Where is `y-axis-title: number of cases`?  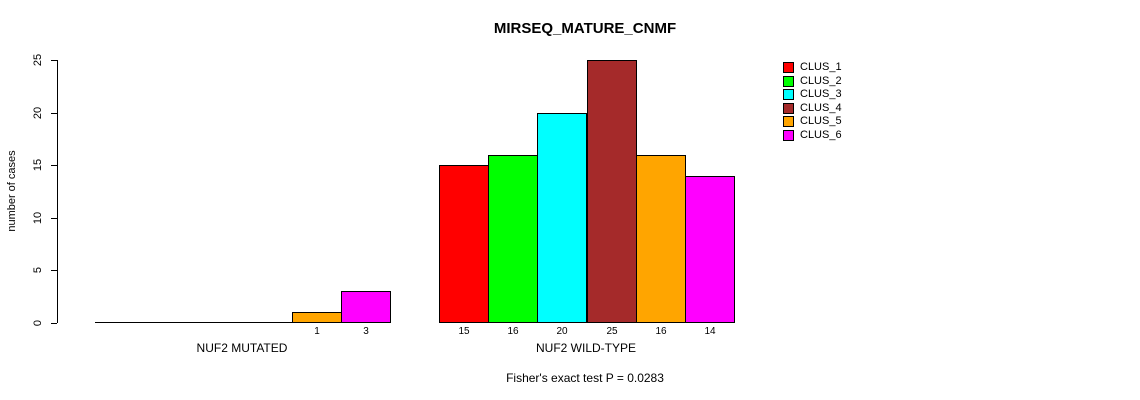 y-axis-title: number of cases is located at coordinates (12, 191).